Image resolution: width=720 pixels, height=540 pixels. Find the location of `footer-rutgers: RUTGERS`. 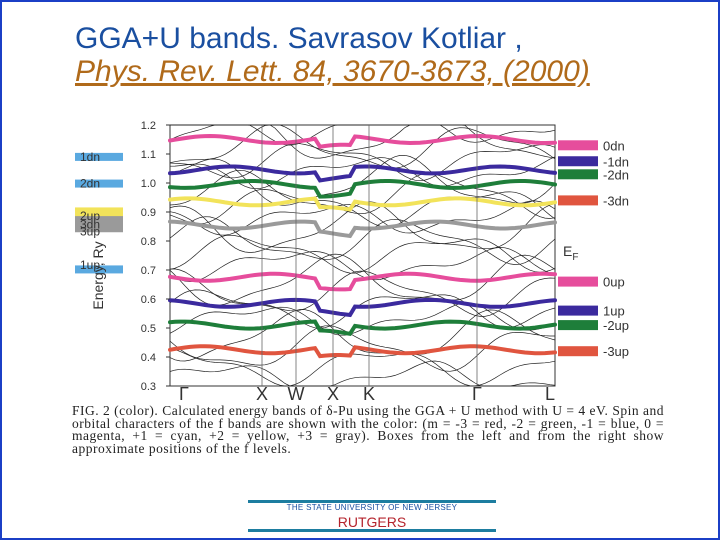

footer-rutgers: RUTGERS is located at coordinates (372, 522).